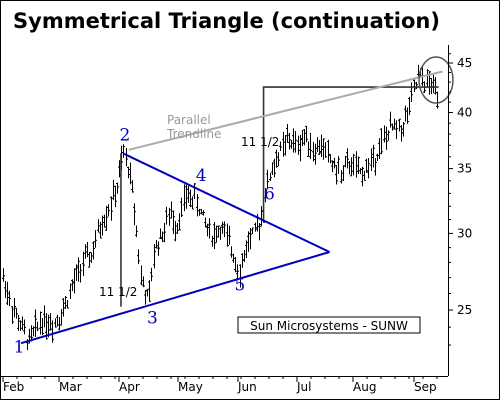 The image size is (500, 401). What do you see at coordinates (118, 292) in the screenshot?
I see `height-label-left: 11 1/2` at bounding box center [118, 292].